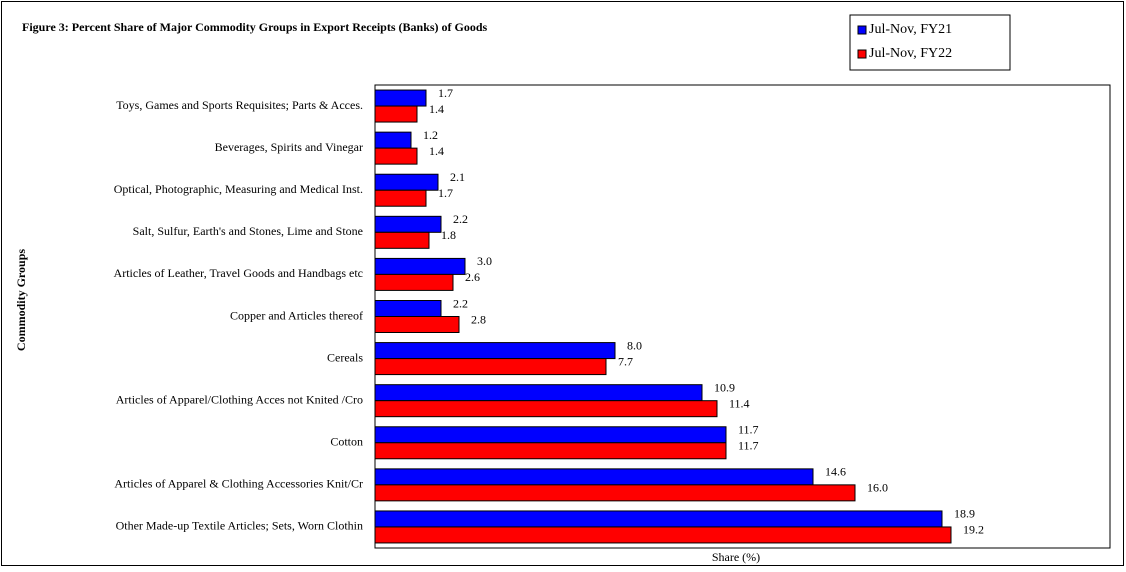 Image resolution: width=1126 pixels, height=572 pixels. What do you see at coordinates (448, 235) in the screenshot?
I see `data-label: 1.8` at bounding box center [448, 235].